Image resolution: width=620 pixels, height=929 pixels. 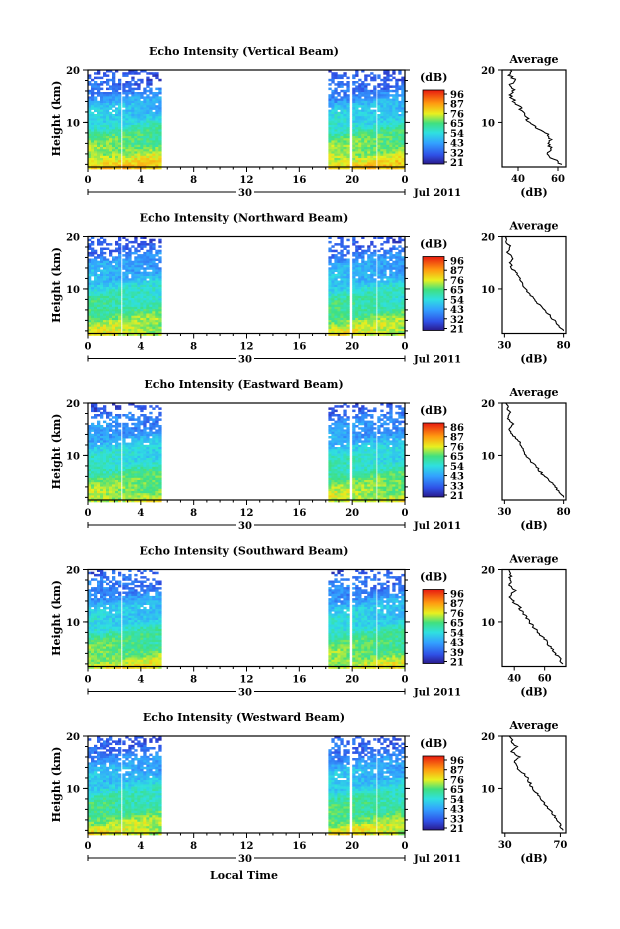 What do you see at coordinates (243, 384) in the screenshot?
I see `panel-title: Echo Intensity (Eastward Beam)` at bounding box center [243, 384].